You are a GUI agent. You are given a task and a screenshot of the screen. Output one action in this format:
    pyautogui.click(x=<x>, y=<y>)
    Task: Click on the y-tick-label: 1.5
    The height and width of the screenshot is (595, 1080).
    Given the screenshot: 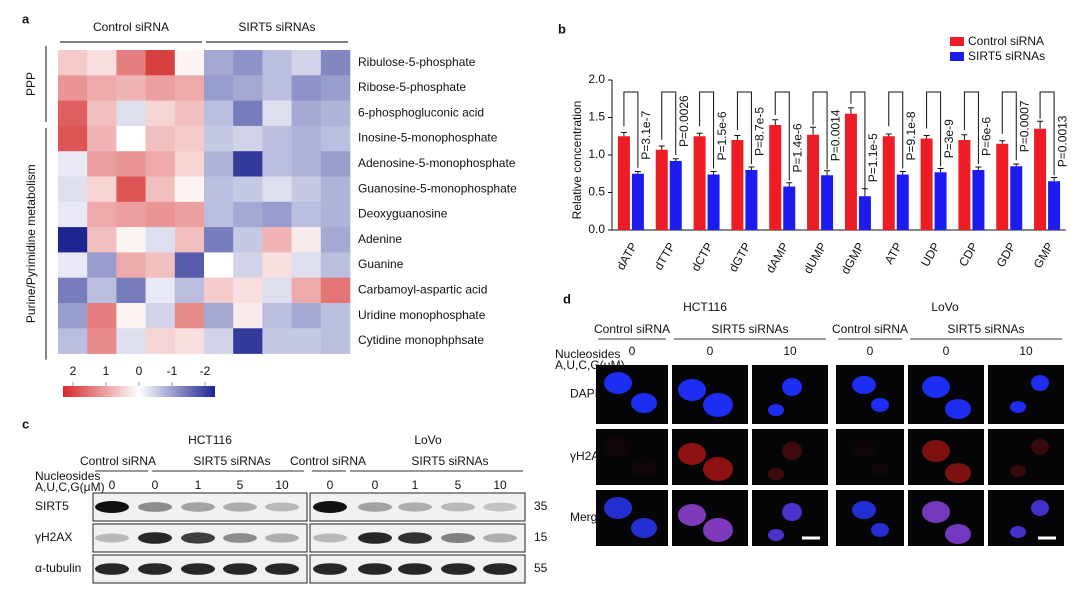 What is the action you would take?
    pyautogui.click(x=596, y=117)
    